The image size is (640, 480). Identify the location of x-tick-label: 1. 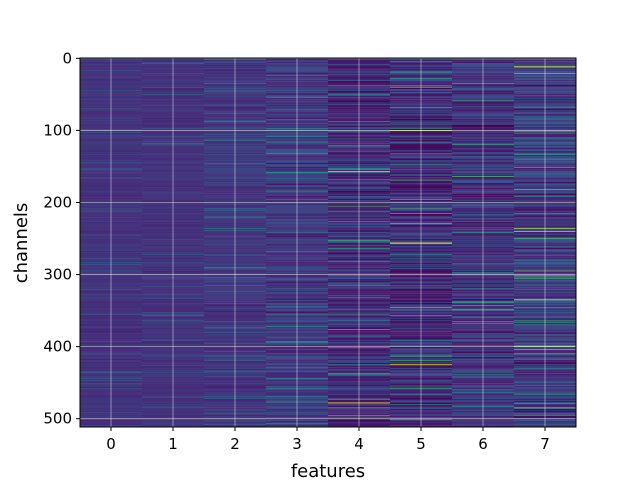
(173, 444).